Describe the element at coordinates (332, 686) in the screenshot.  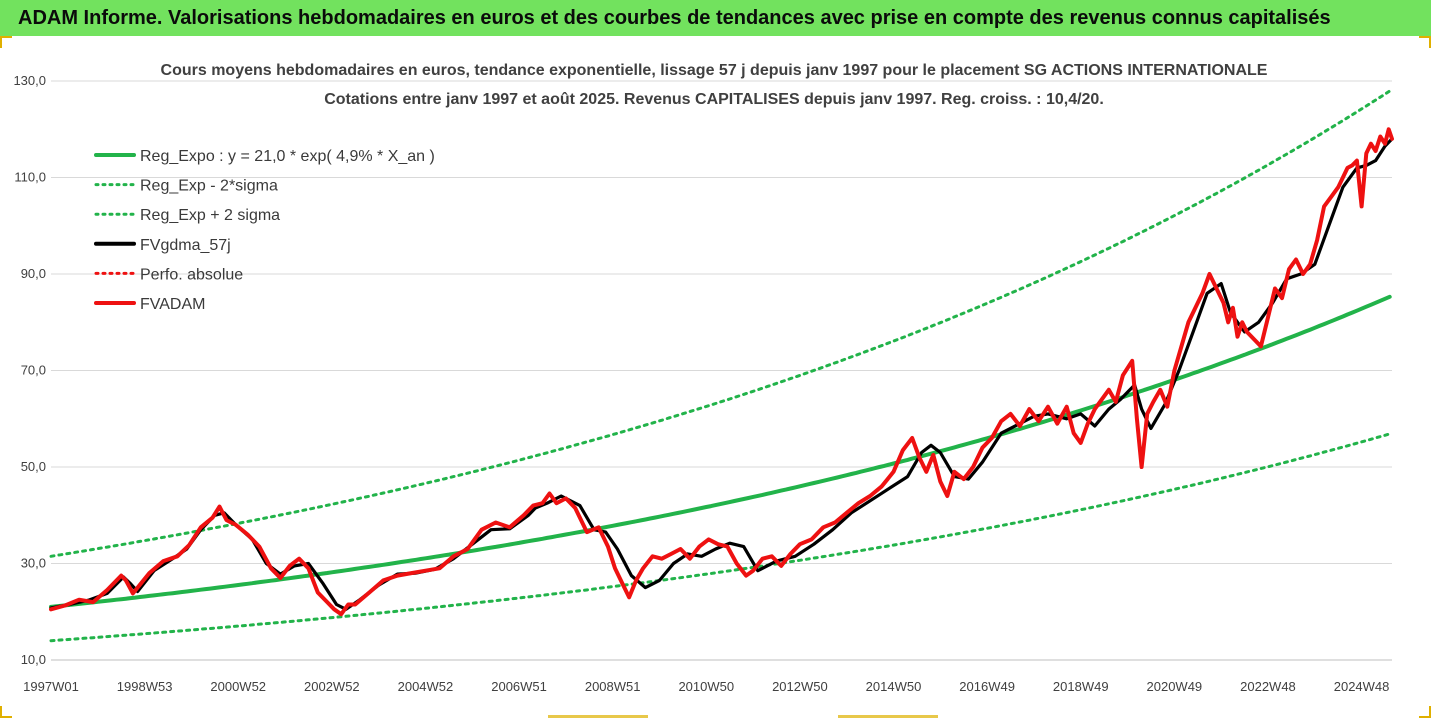
I see `x-tick-label: 2002W52` at that location.